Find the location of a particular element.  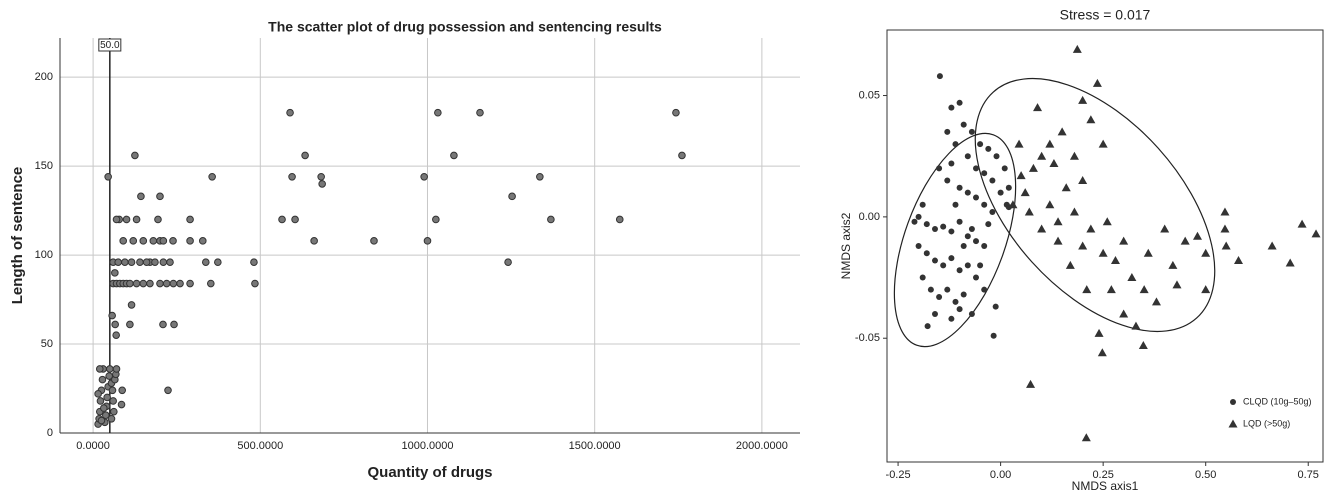

chart-title: Stress = 0.017 is located at coordinates (1105, 15).